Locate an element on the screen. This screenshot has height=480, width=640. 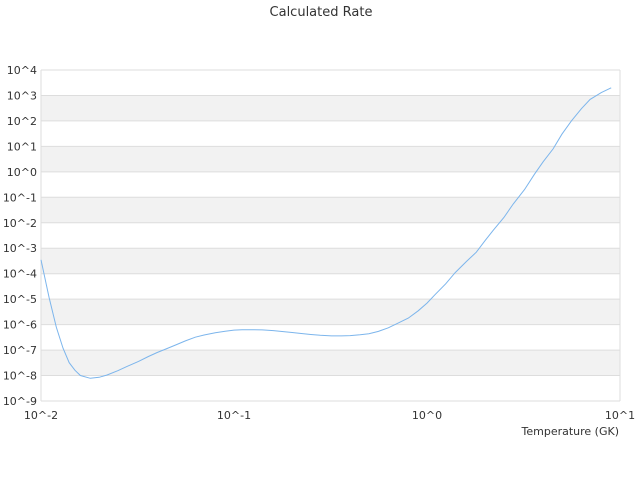
x-axis-ticks: 10^-2 10^-1 10^0 10^1 is located at coordinates (329, 415).